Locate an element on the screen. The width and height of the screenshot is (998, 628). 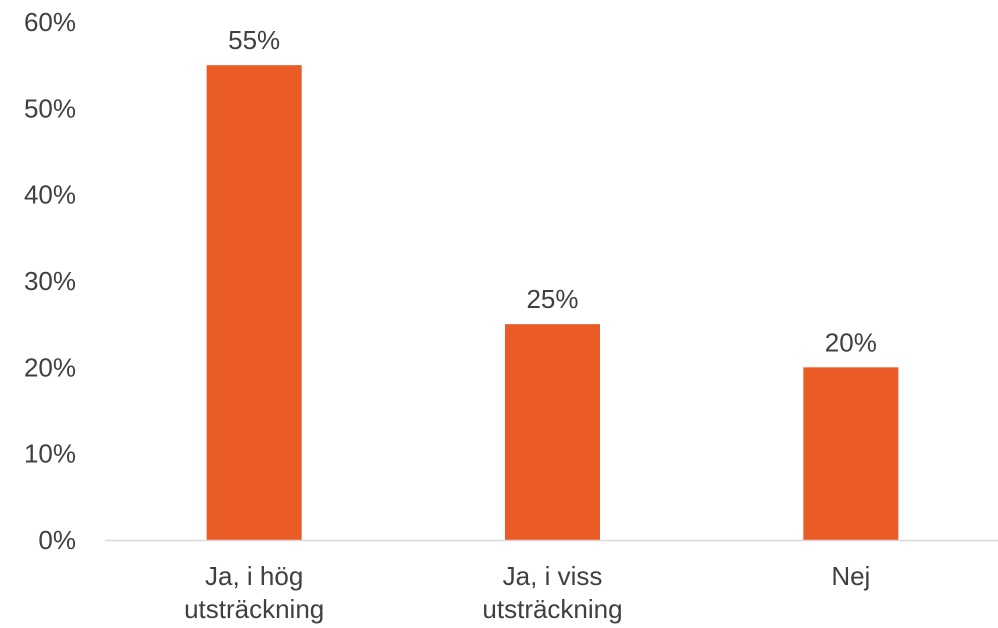
x-tick-label: Ja, i viss is located at coordinates (553, 576).